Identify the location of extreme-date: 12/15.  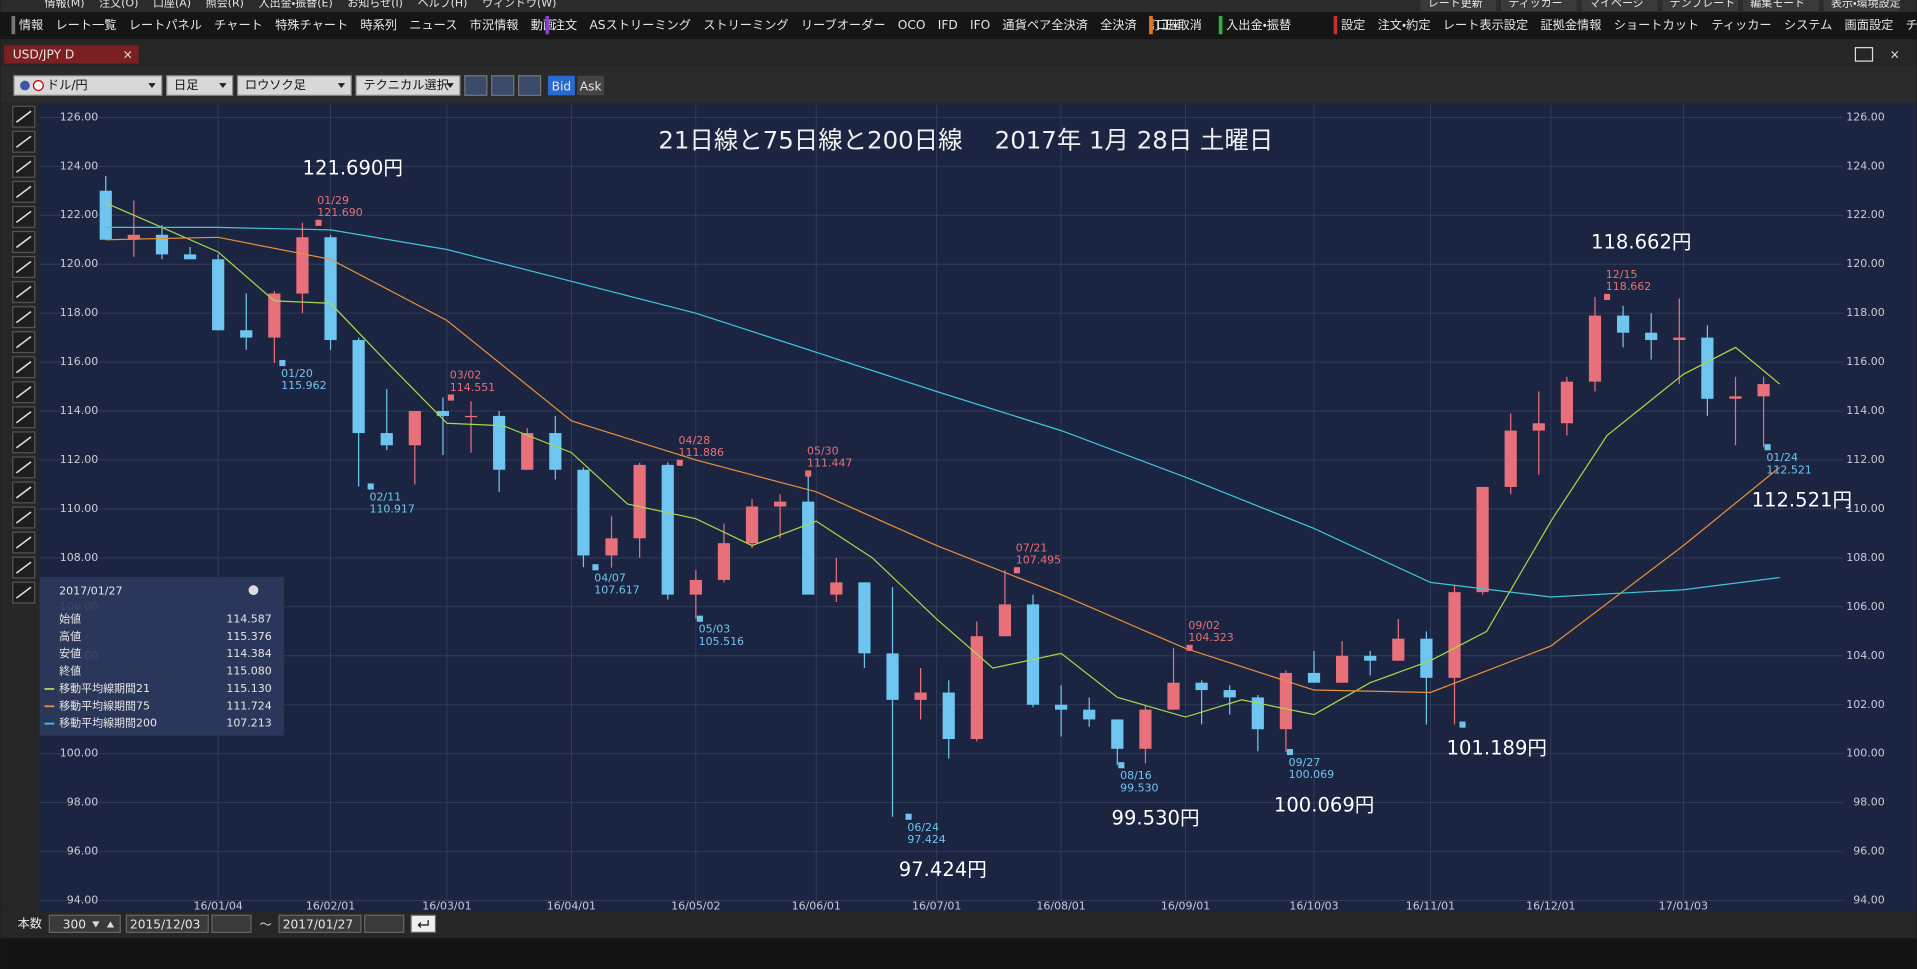
(1622, 274).